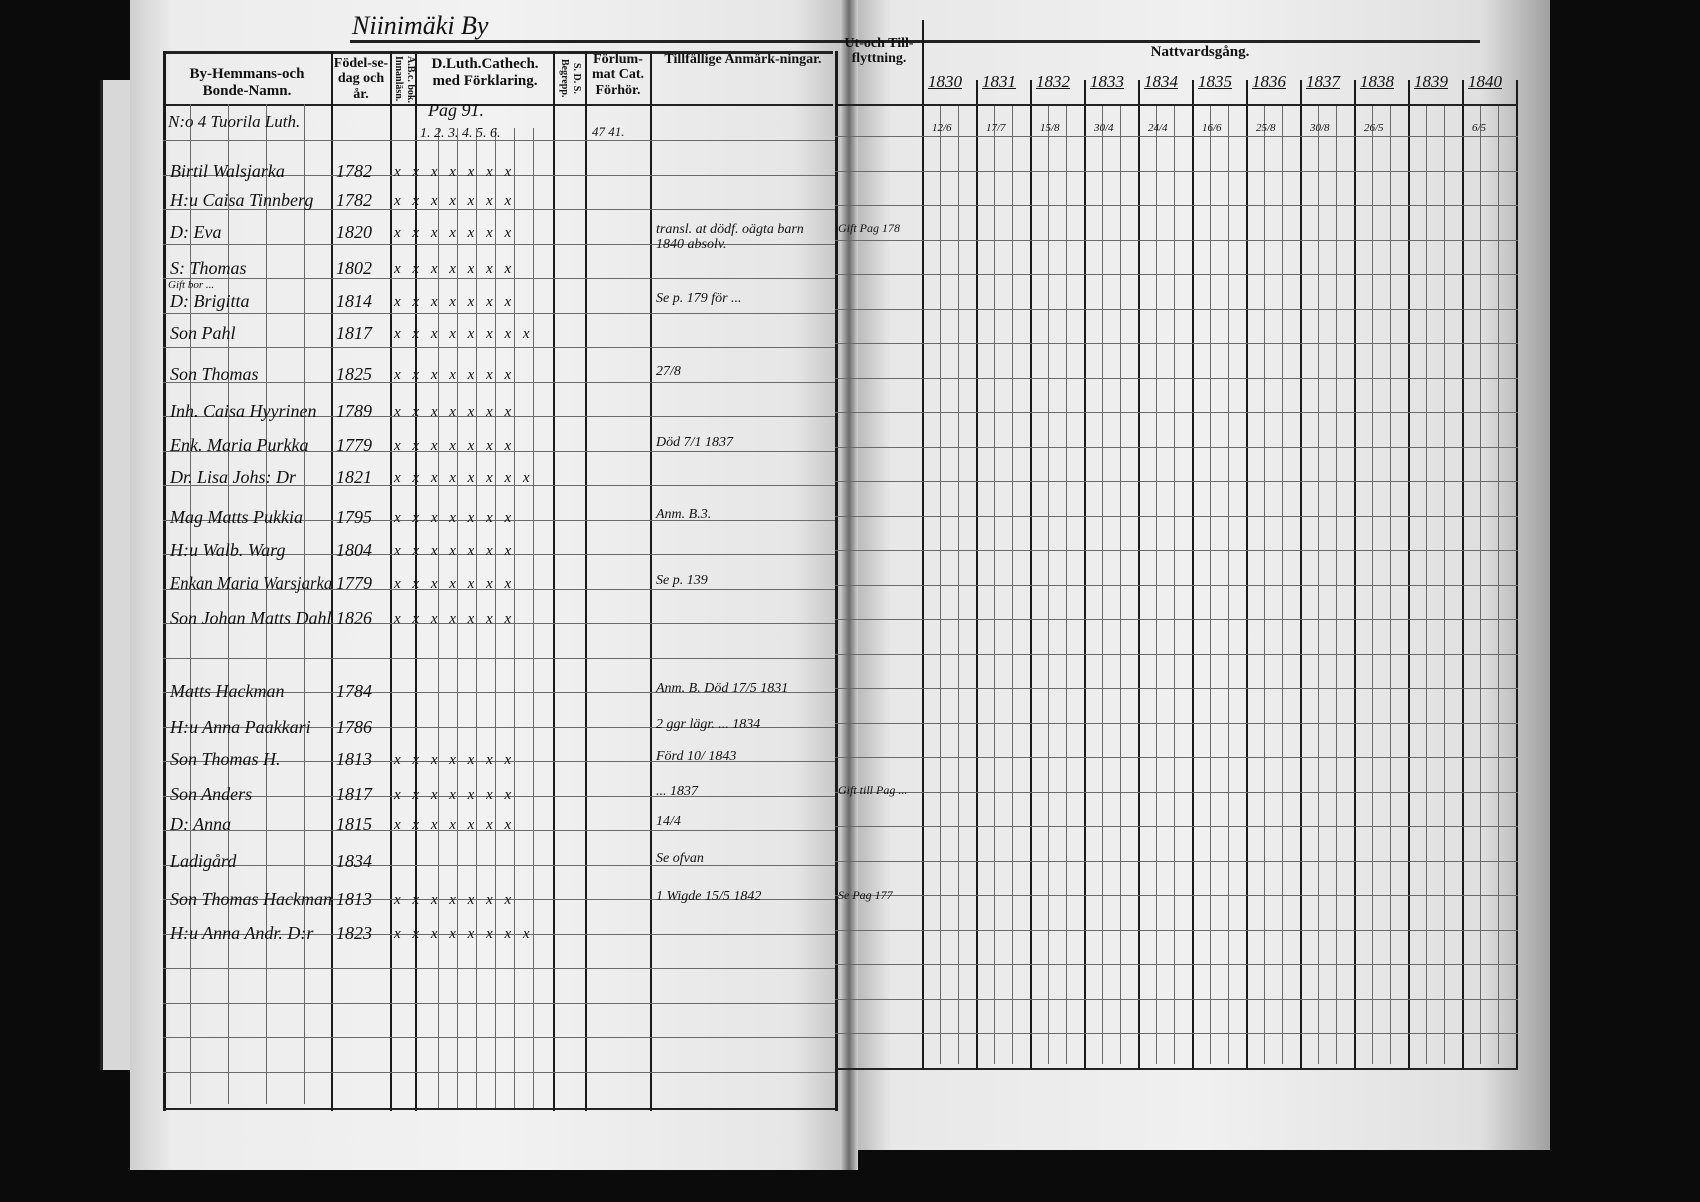 The width and height of the screenshot is (1700, 1202). What do you see at coordinates (242, 200) in the screenshot?
I see `person-name: H:u Caisa Tinnberg` at bounding box center [242, 200].